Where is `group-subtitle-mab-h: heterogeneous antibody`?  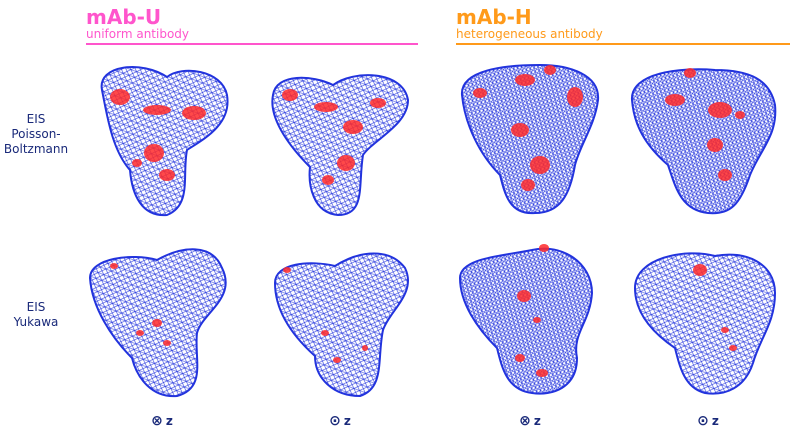 group-subtitle-mab-h: heterogeneous antibody is located at coordinates (529, 34).